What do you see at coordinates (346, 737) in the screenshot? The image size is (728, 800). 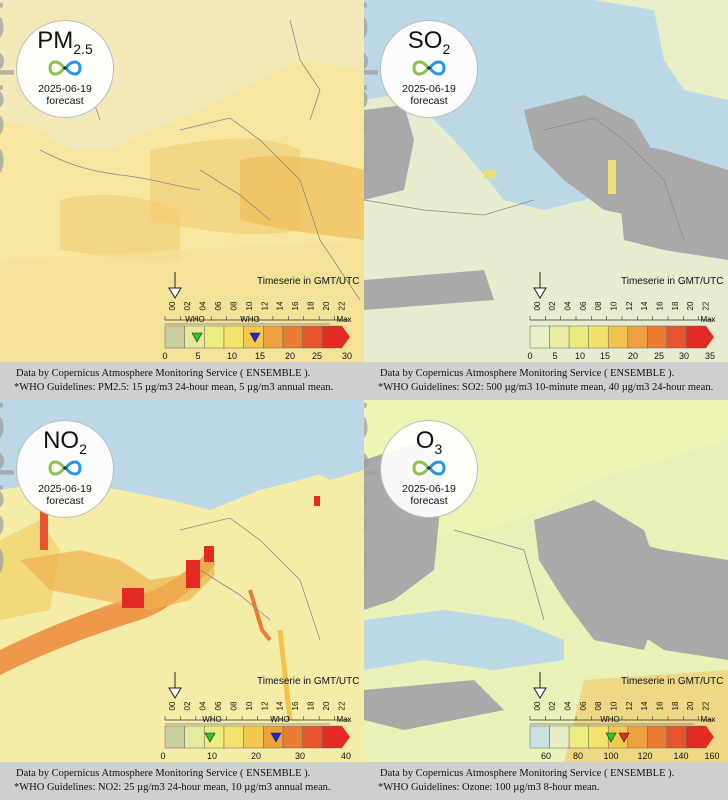 I see `scale-max-arrow-icon` at bounding box center [346, 737].